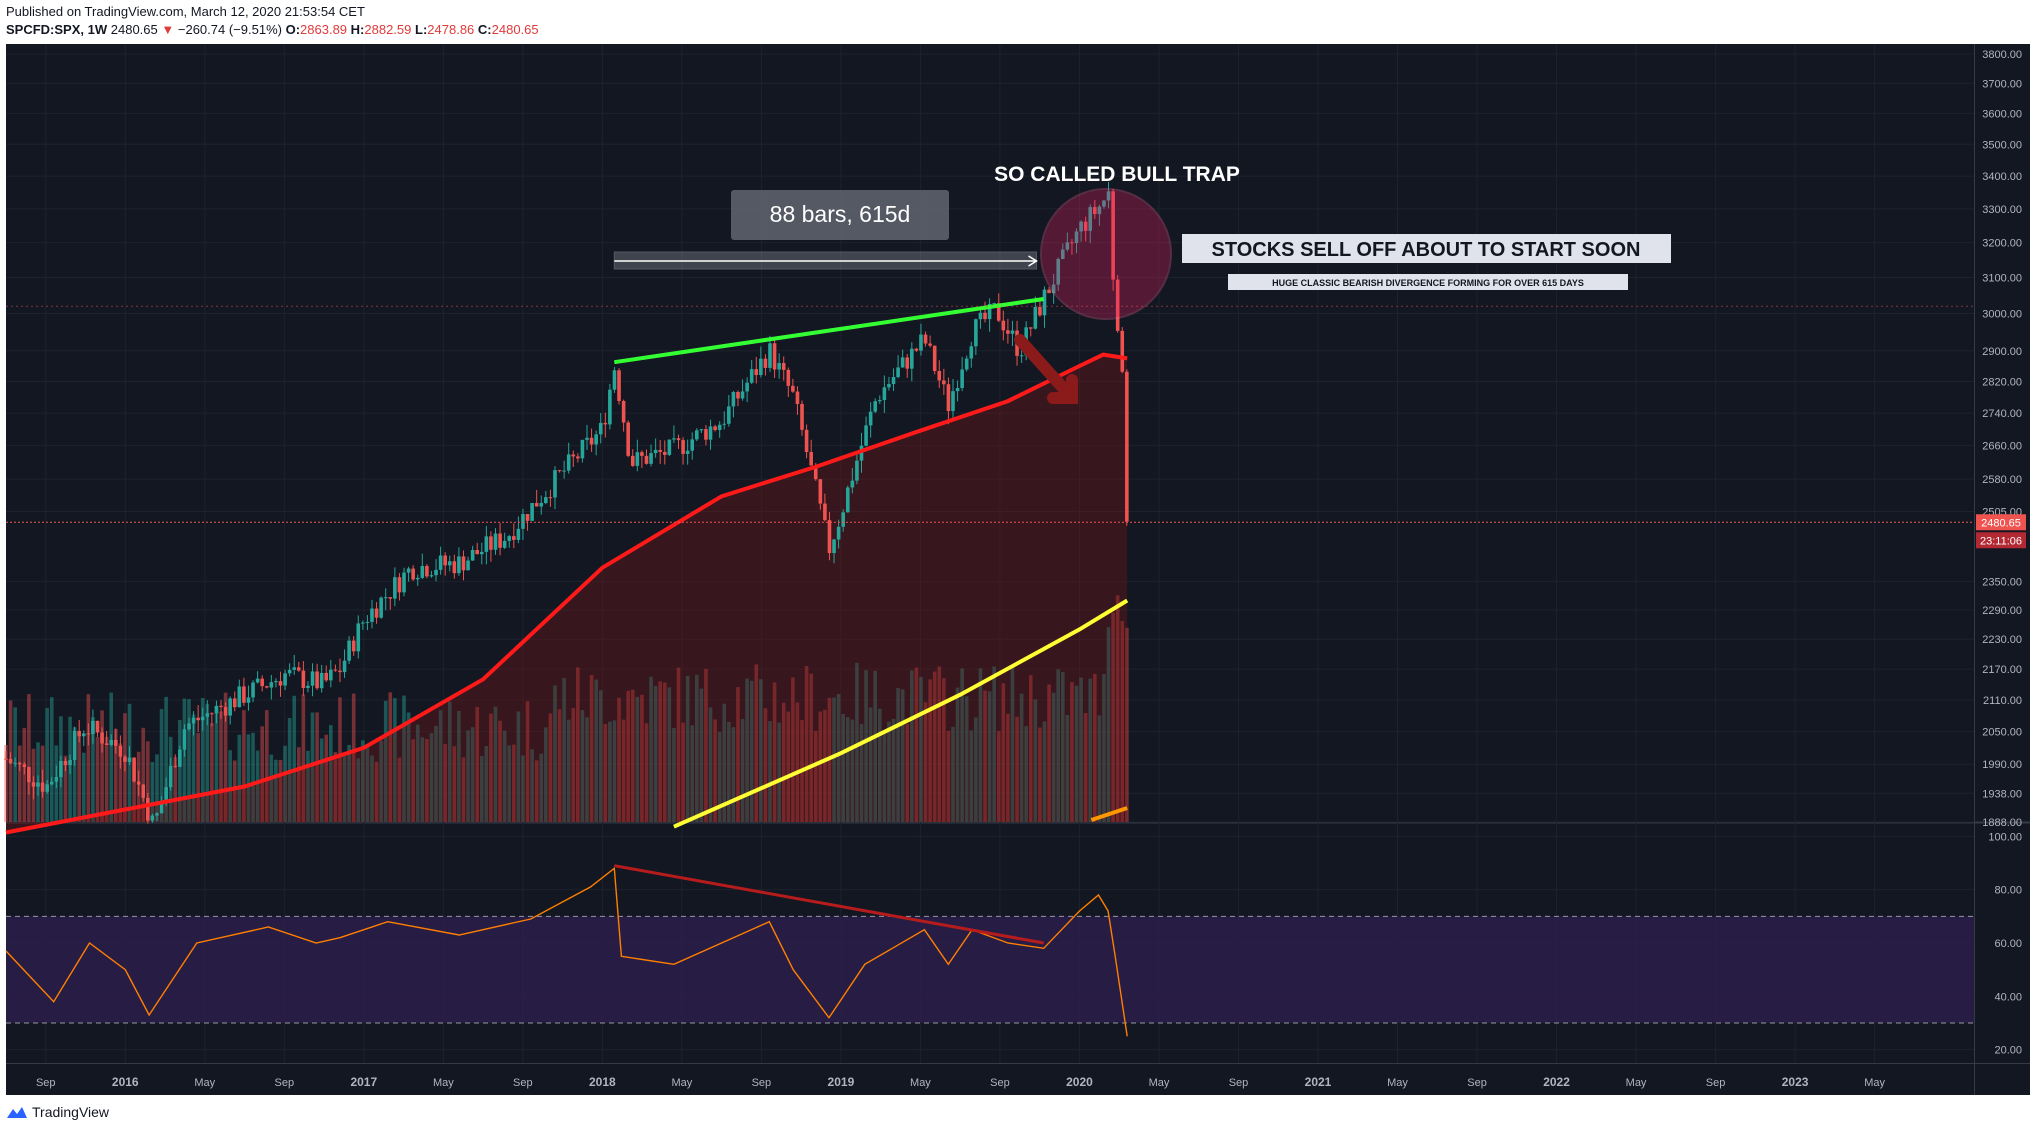 This screenshot has height=1132, width=2040. I want to click on price-tick-label: 3200.00, so click(2002, 244).